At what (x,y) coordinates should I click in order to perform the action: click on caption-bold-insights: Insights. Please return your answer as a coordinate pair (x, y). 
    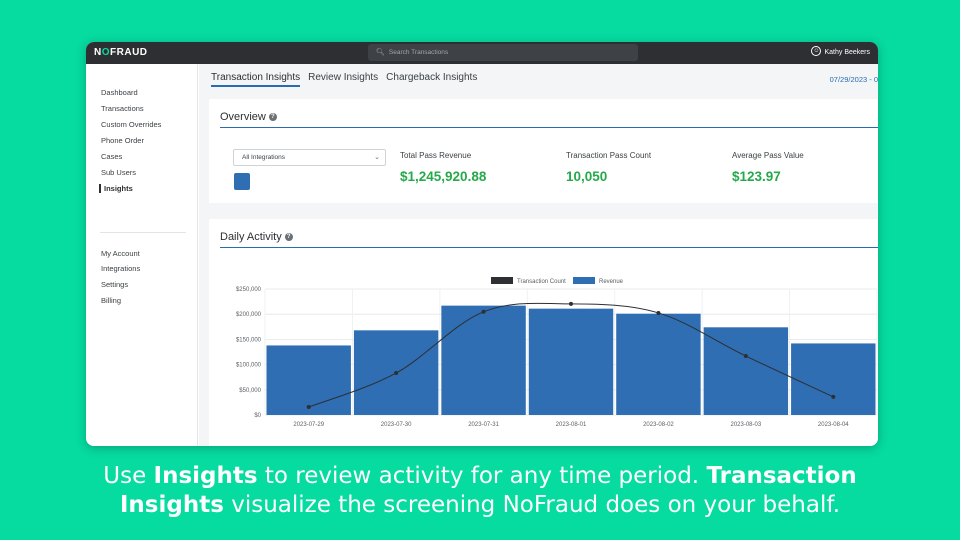
    Looking at the image, I should click on (171, 505).